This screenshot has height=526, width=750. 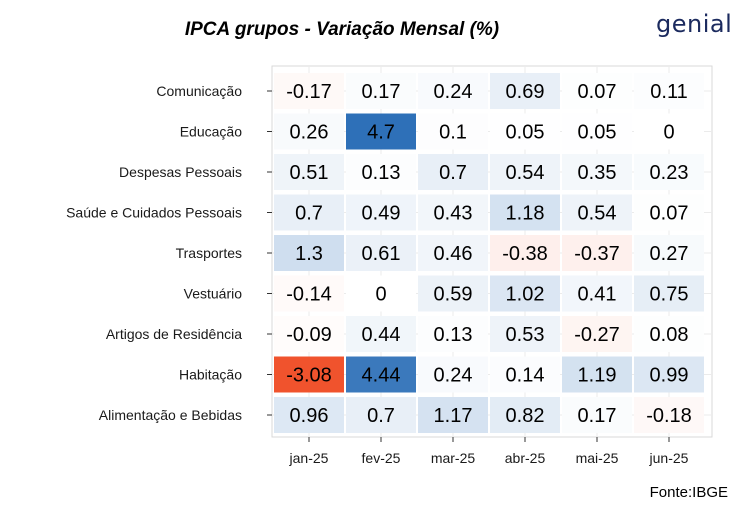 I want to click on y-tick-label: Habitação, so click(x=210, y=375).